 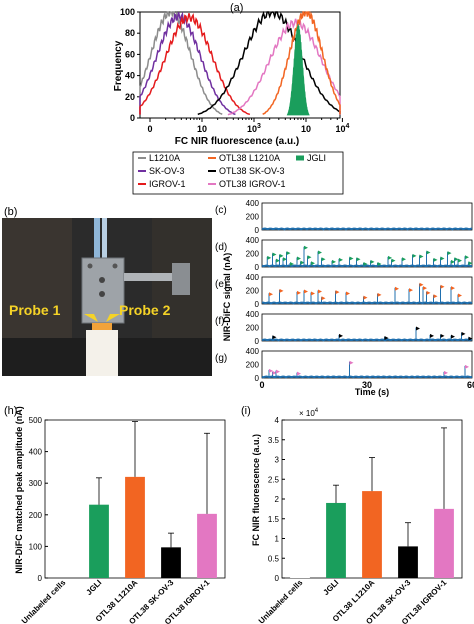 I want to click on h-ytick-label: 100, so click(x=36, y=546).